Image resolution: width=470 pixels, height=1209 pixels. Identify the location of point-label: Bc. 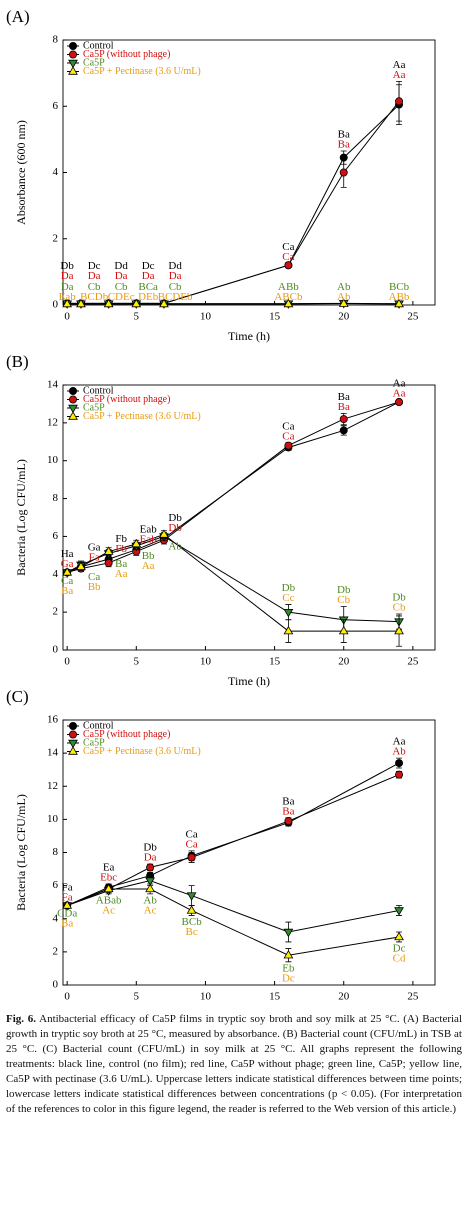
(191, 932).